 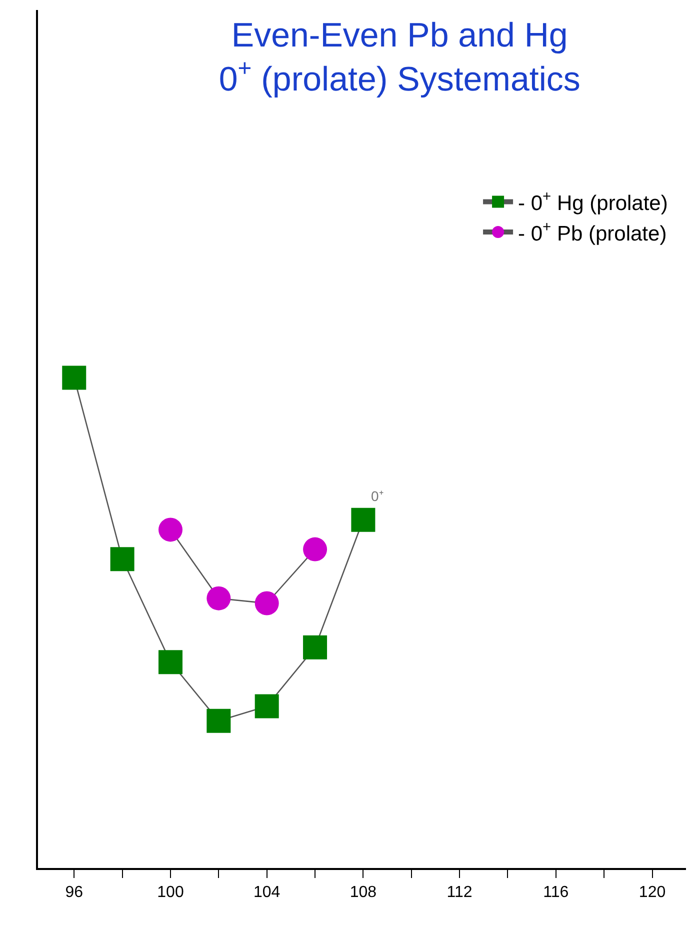 I want to click on annotation: 0⁺, so click(x=377, y=496).